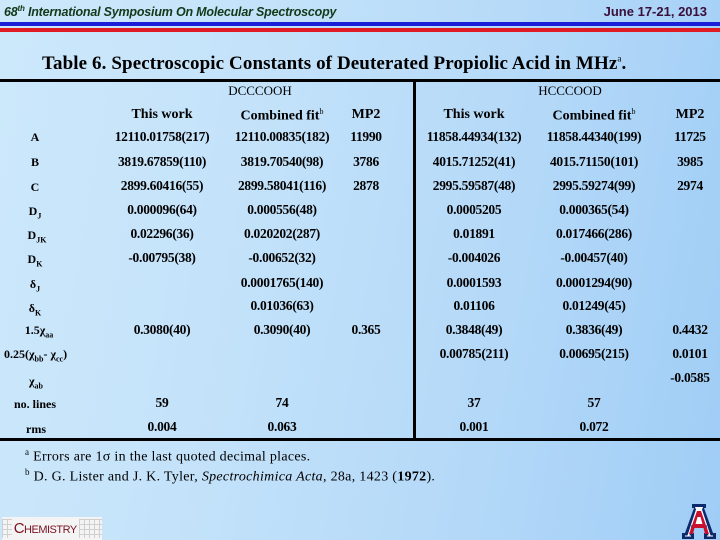 This screenshot has width=720, height=540. Describe the element at coordinates (282, 426) in the screenshot. I see `table-cell: 0.063` at that location.